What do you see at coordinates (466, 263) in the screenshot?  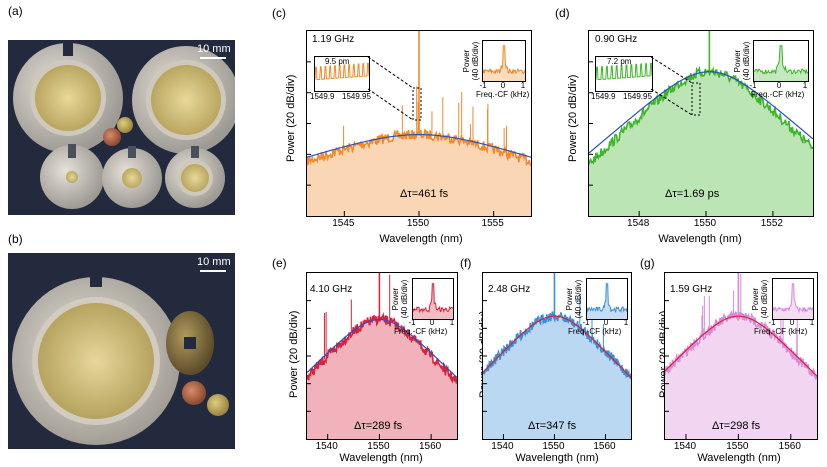 I see `panel-label-f: (f)` at bounding box center [466, 263].